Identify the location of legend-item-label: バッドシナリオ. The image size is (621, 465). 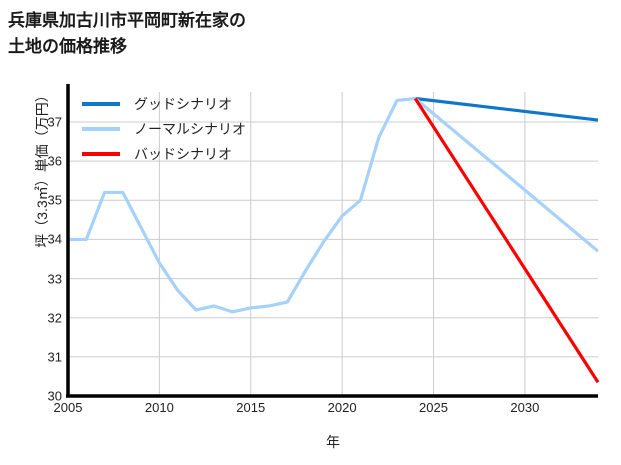
(183, 153).